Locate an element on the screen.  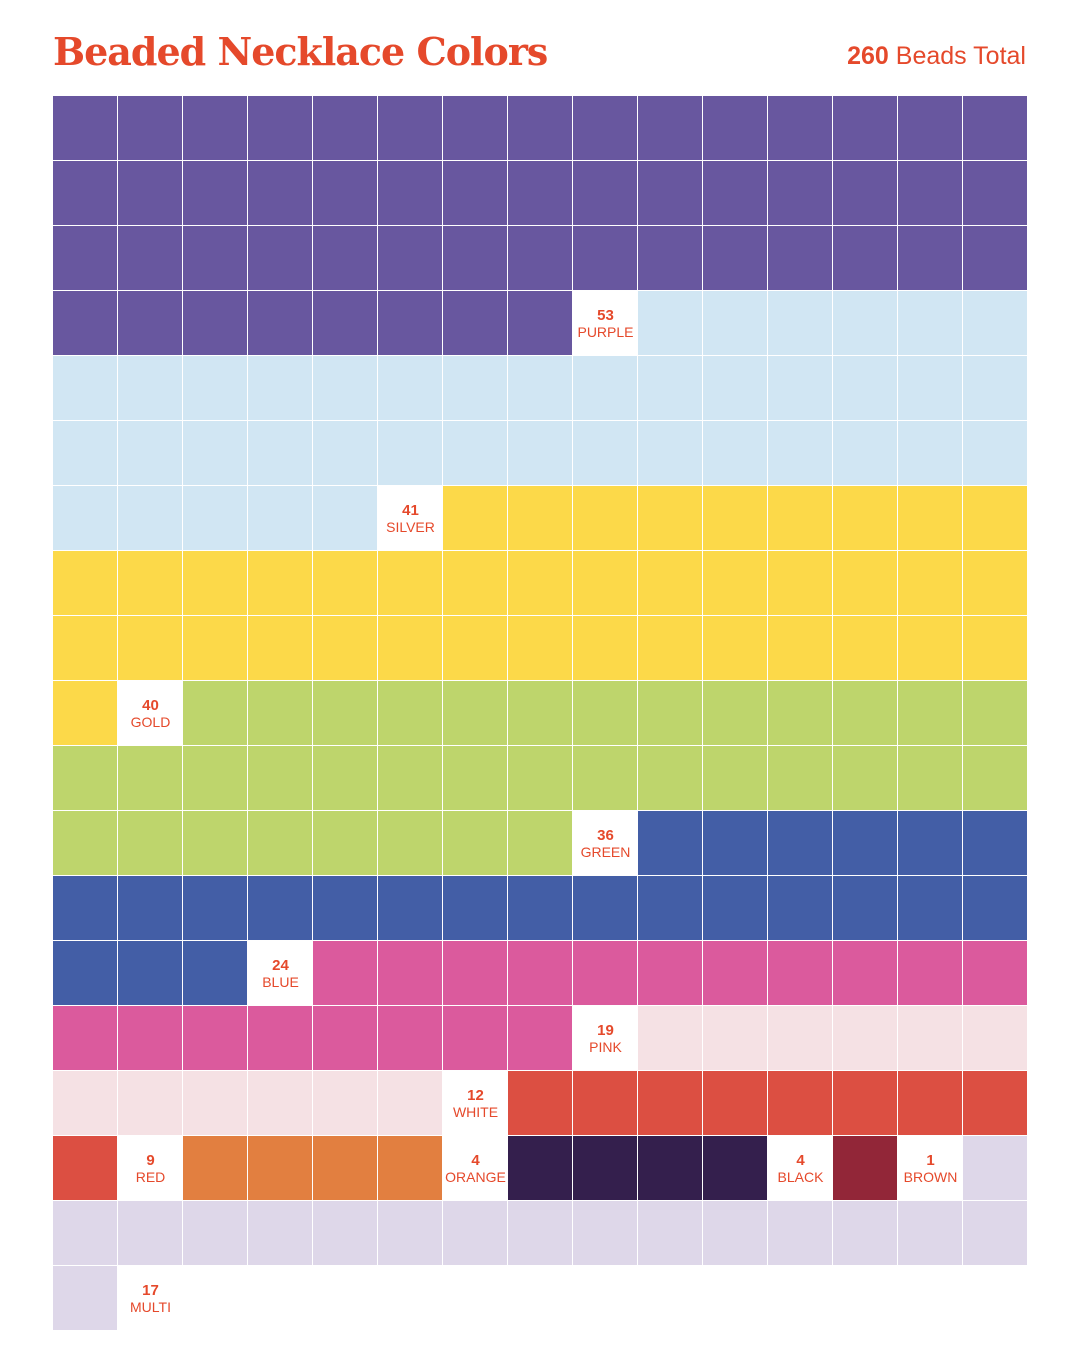
total-beads-label: Beads Total is located at coordinates (960, 56).